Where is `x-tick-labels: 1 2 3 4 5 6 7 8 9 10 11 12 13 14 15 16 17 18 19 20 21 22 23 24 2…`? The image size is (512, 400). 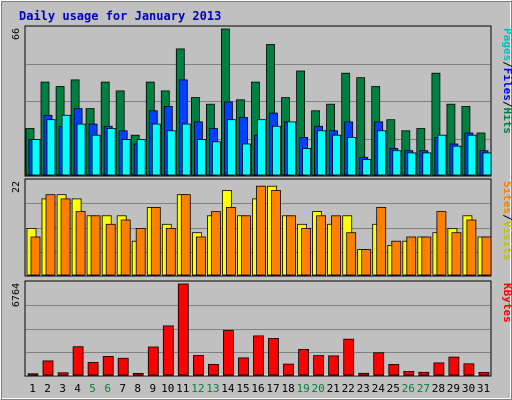 x-tick-labels: 1 2 3 4 5 6 7 8 9 10 11 12 13 14 15 16 17 18 19 20 21 22 23 24 2… is located at coordinates (259, 388).